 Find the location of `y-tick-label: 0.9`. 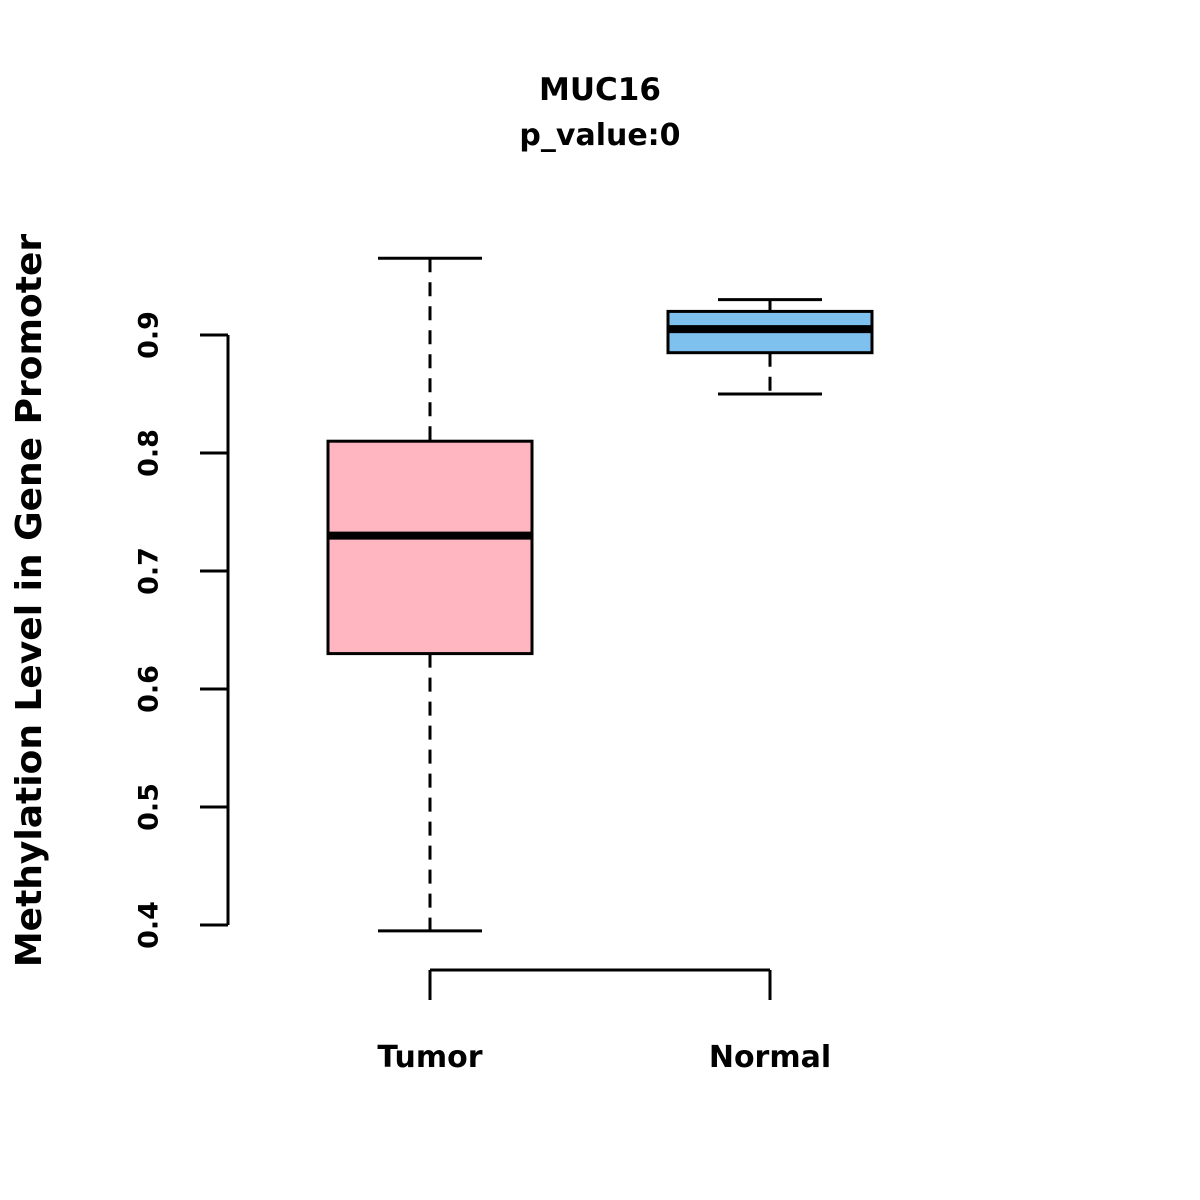

y-tick-label: 0.9 is located at coordinates (149, 335).